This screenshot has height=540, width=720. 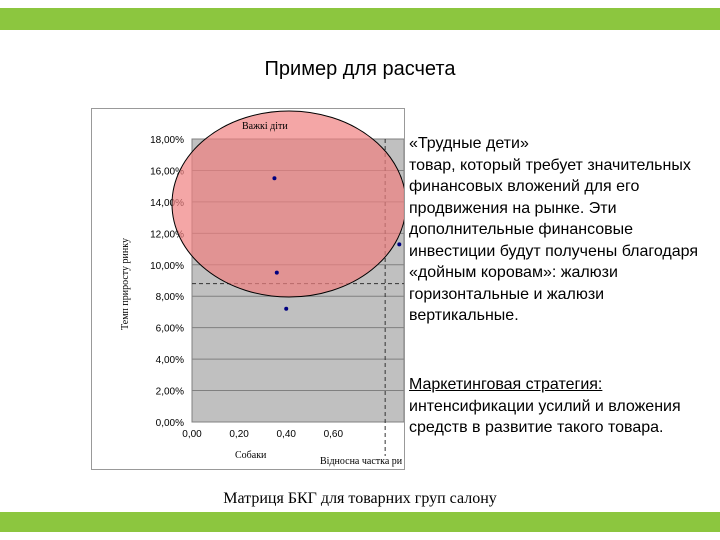 I want to click on top-accent-bar, so click(x=360, y=19).